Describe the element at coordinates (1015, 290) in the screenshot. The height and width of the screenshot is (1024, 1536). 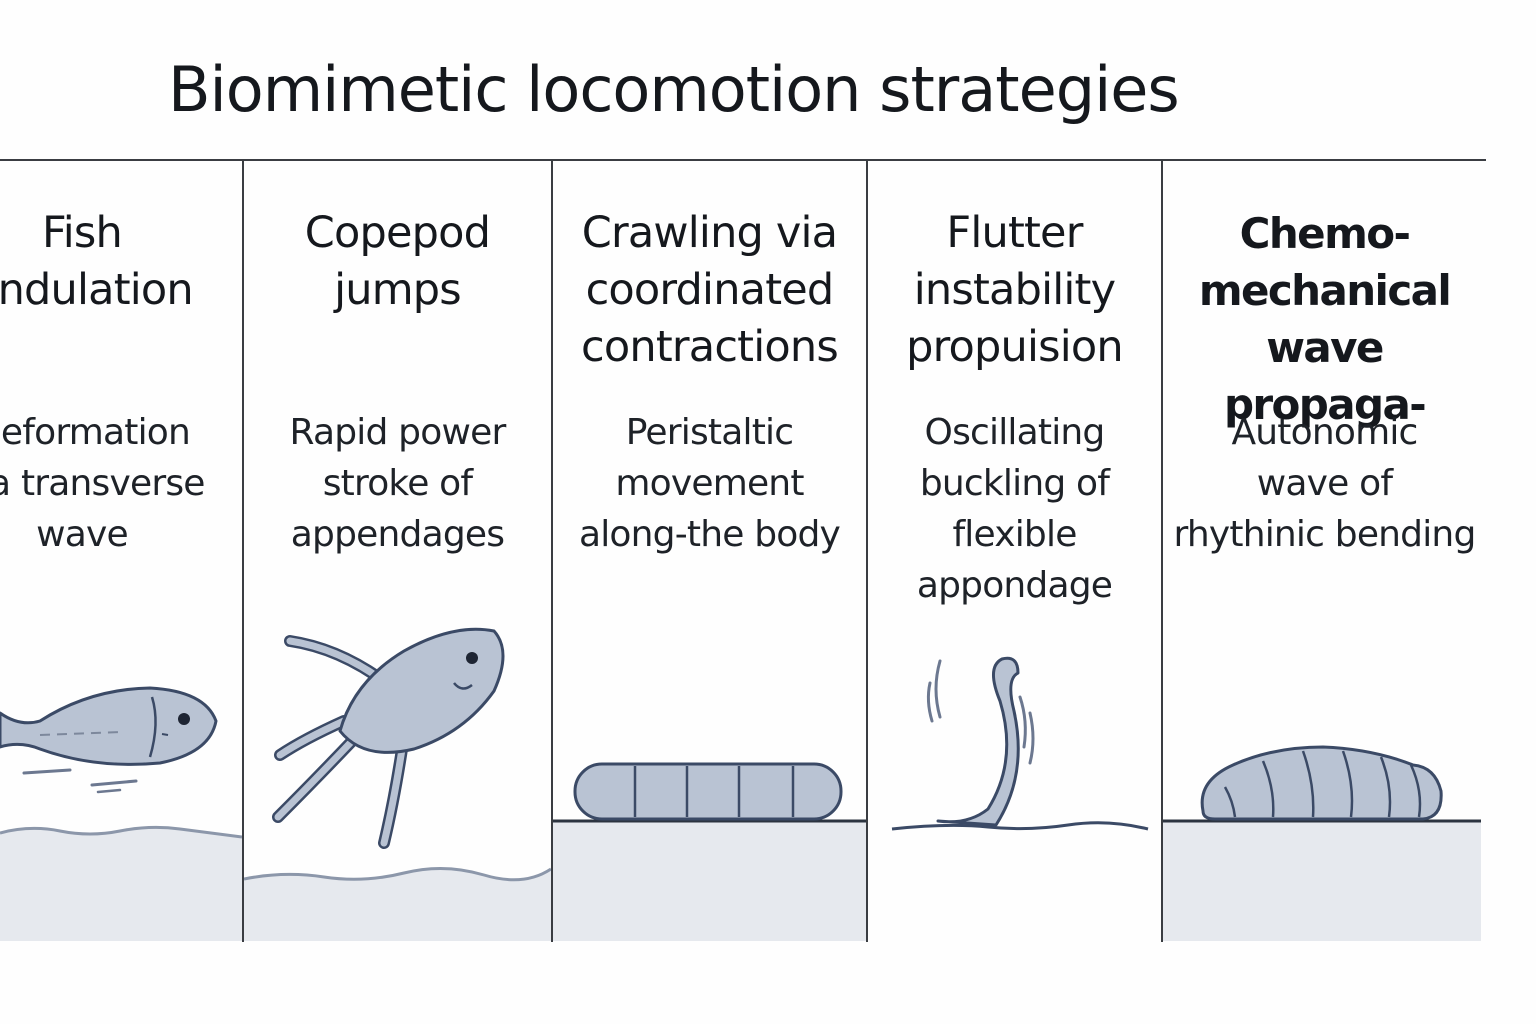
I see `panel-heading: Flutter instability propuision` at that location.